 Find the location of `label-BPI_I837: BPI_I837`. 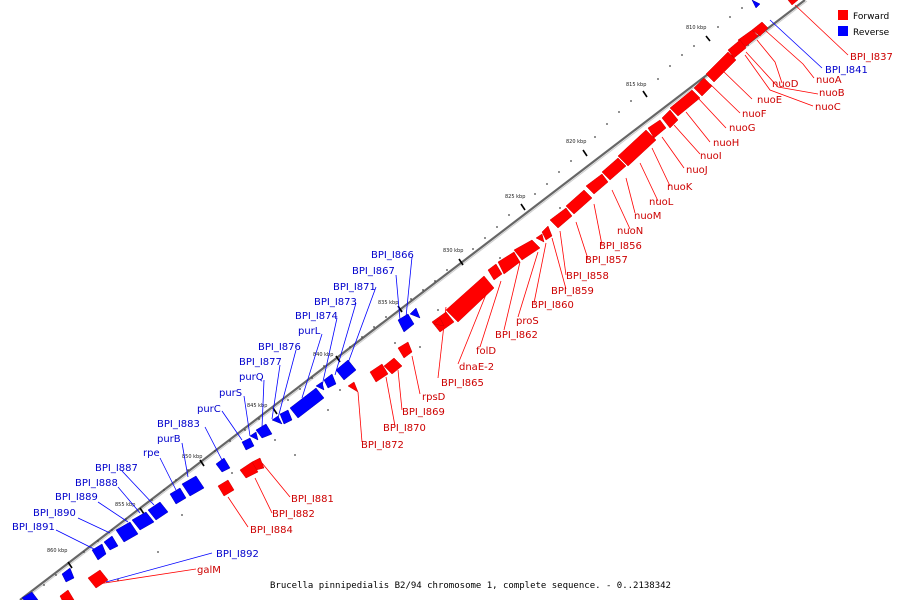

label-BPI_I837: BPI_I837 is located at coordinates (871, 57).